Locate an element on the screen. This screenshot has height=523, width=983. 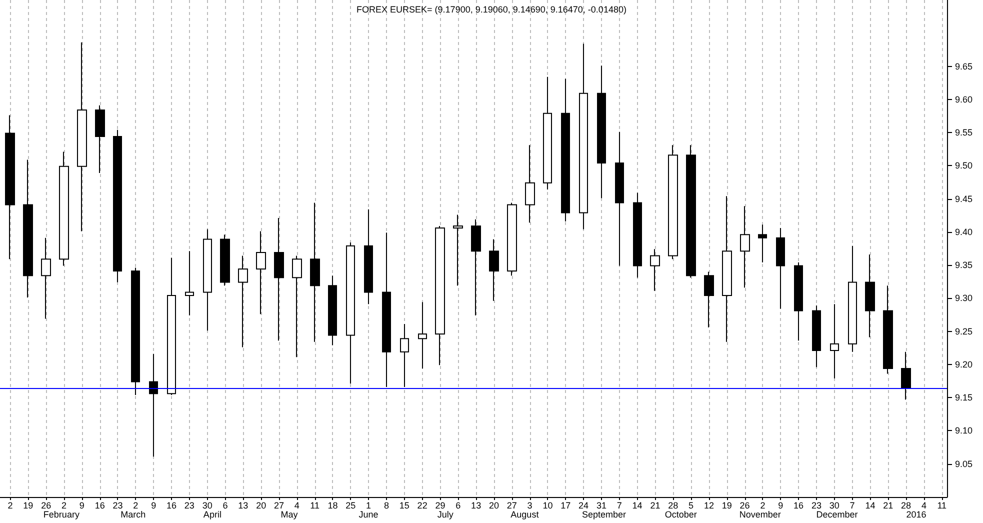
x2-tick-label: November is located at coordinates (760, 515).